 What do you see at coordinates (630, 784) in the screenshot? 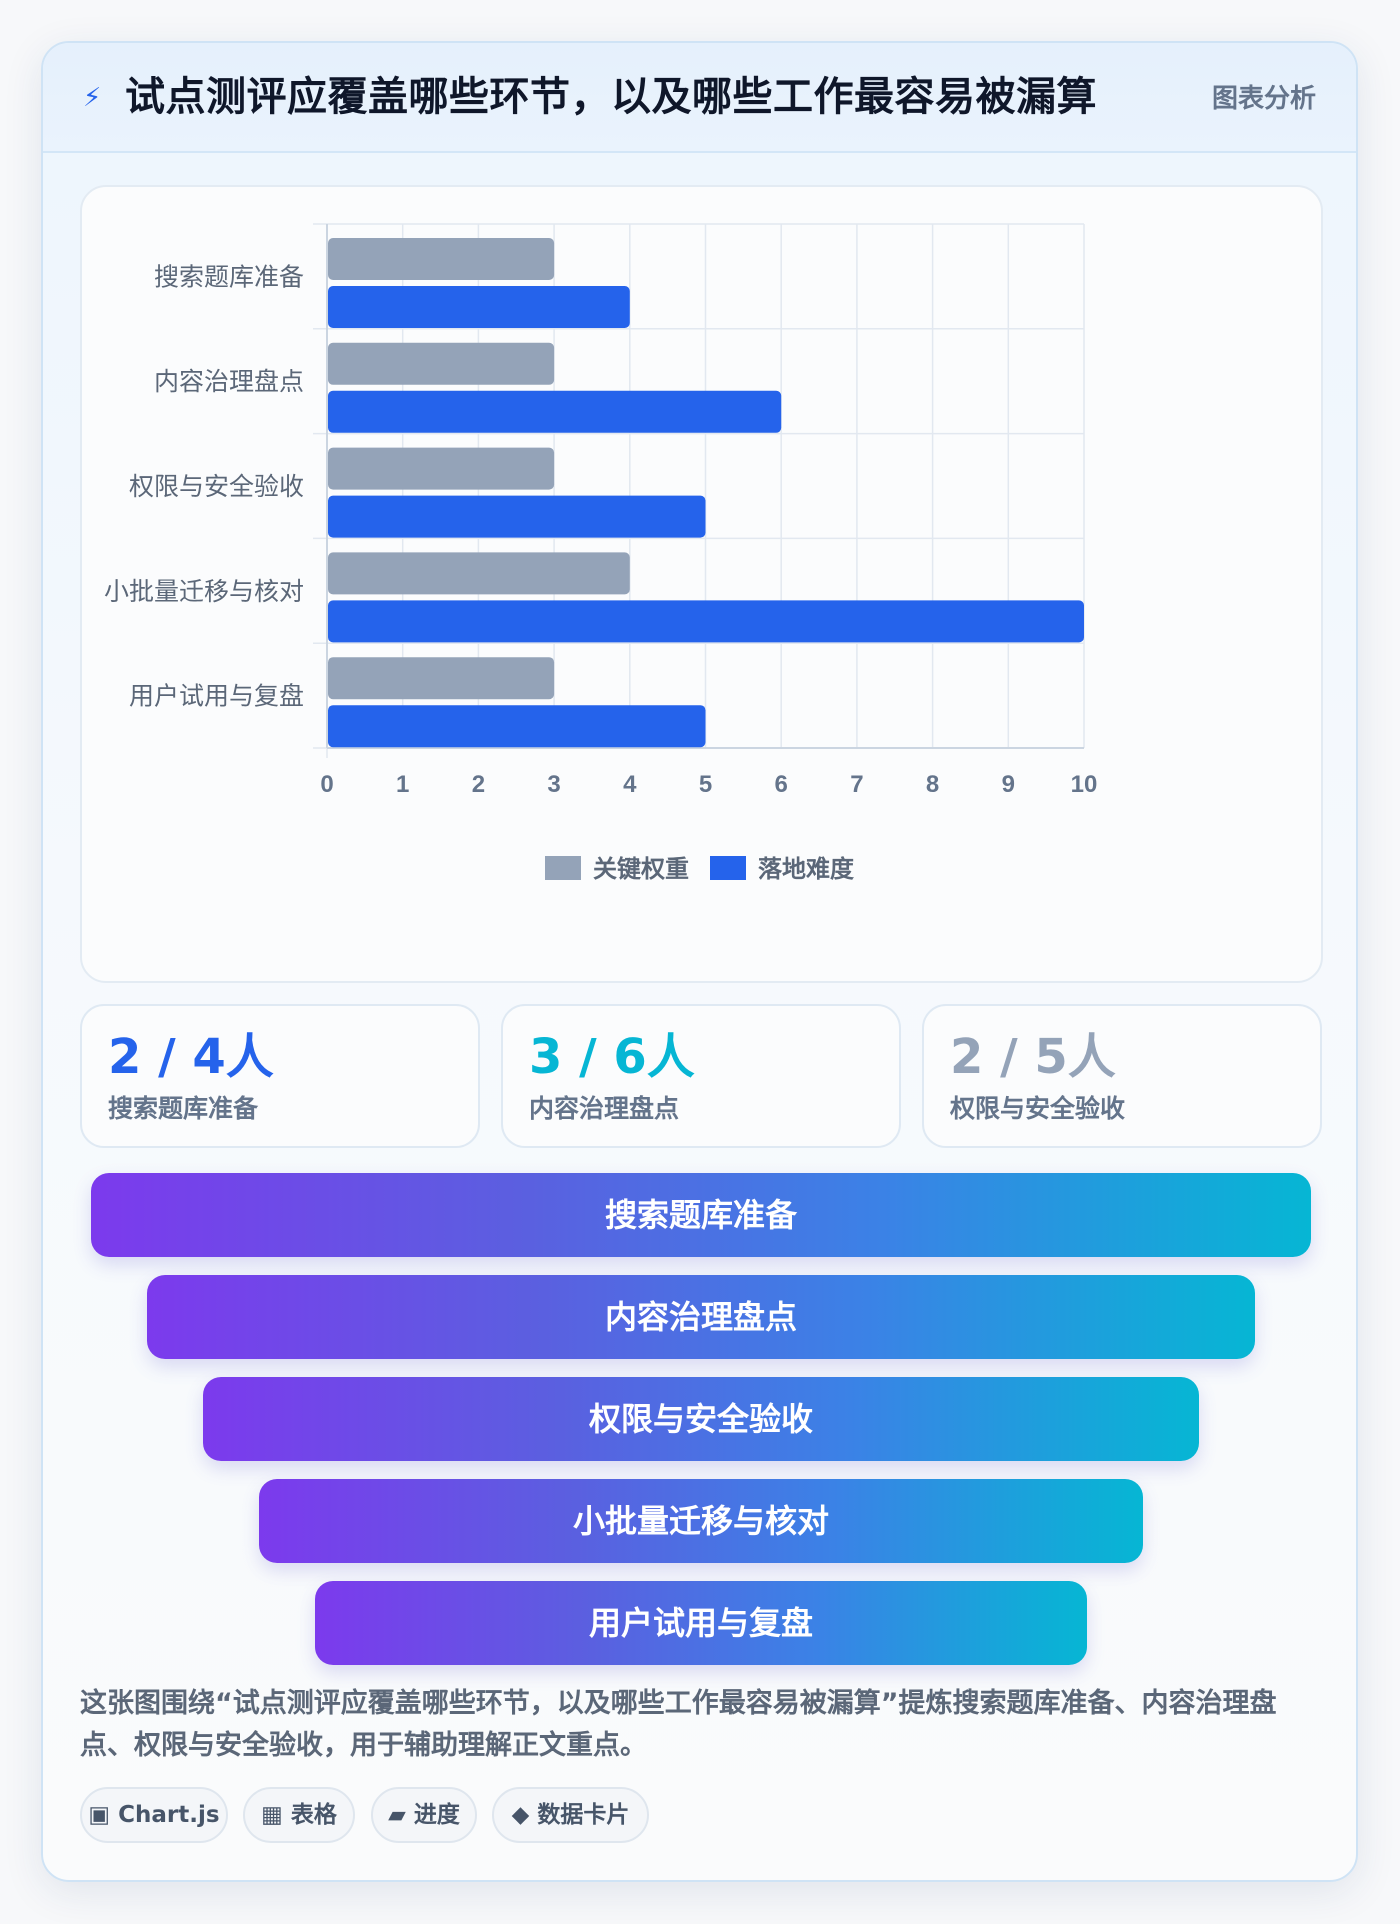
I see `x-tick-label: 4` at bounding box center [630, 784].